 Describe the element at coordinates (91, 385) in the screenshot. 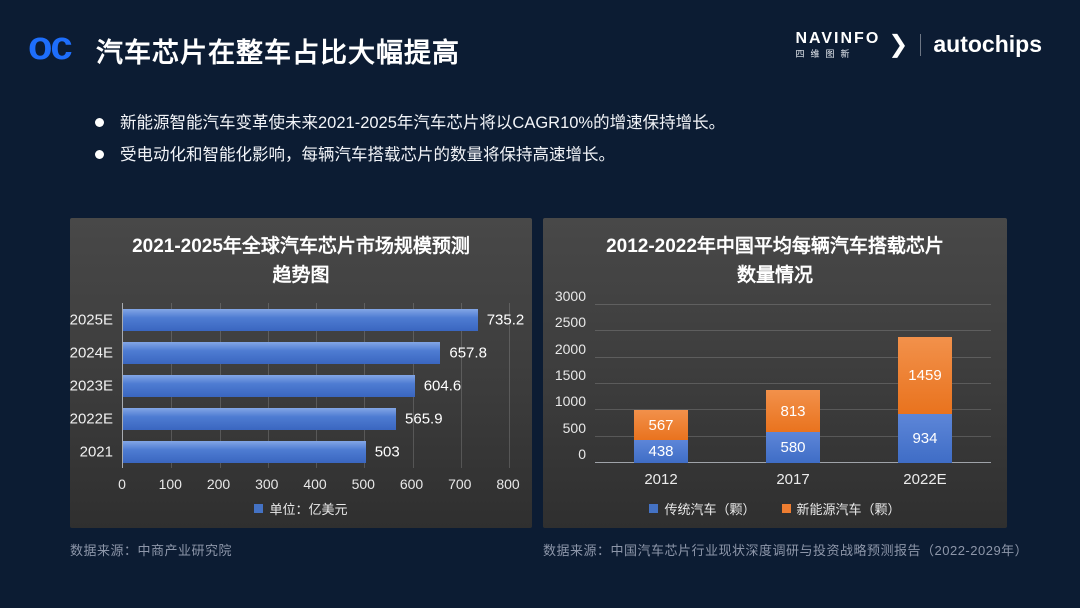

I see `bar-category-label: 2023E` at that location.